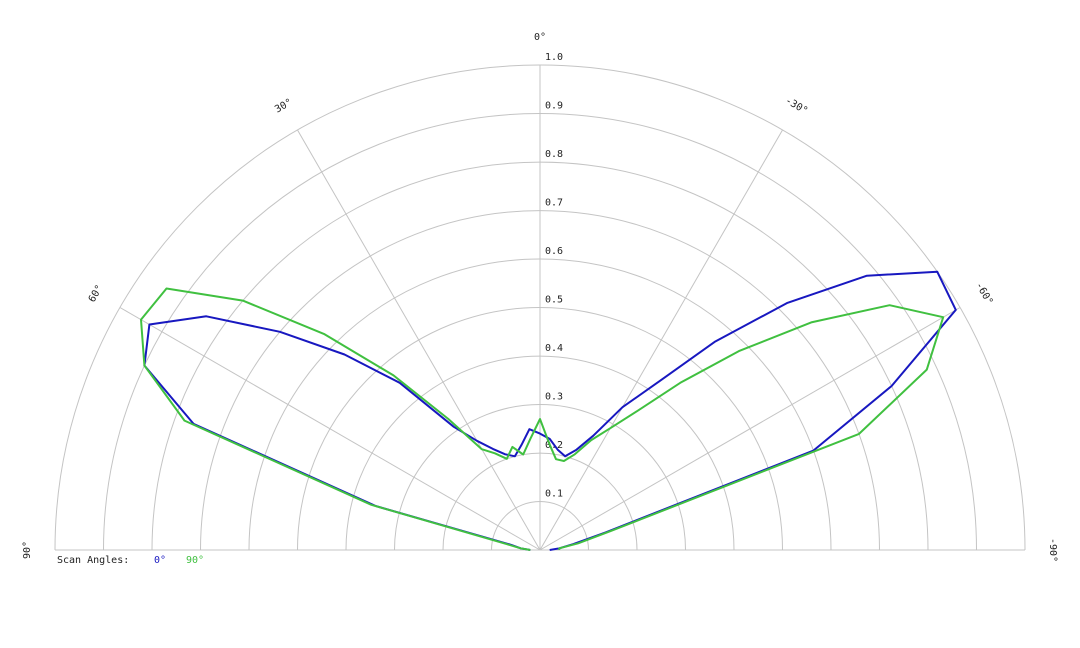 This screenshot has width=1080, height=648. Describe the element at coordinates (554, 251) in the screenshot. I see `r-tick-label: 0.6` at that location.